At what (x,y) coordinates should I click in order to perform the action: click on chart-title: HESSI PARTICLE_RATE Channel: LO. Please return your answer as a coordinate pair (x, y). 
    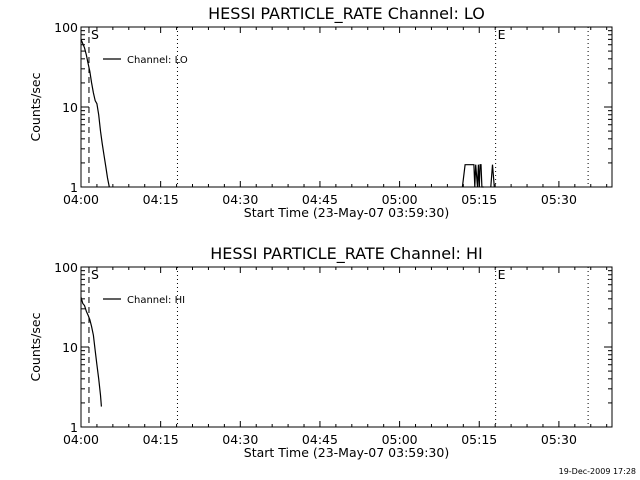
    Looking at the image, I should click on (346, 14).